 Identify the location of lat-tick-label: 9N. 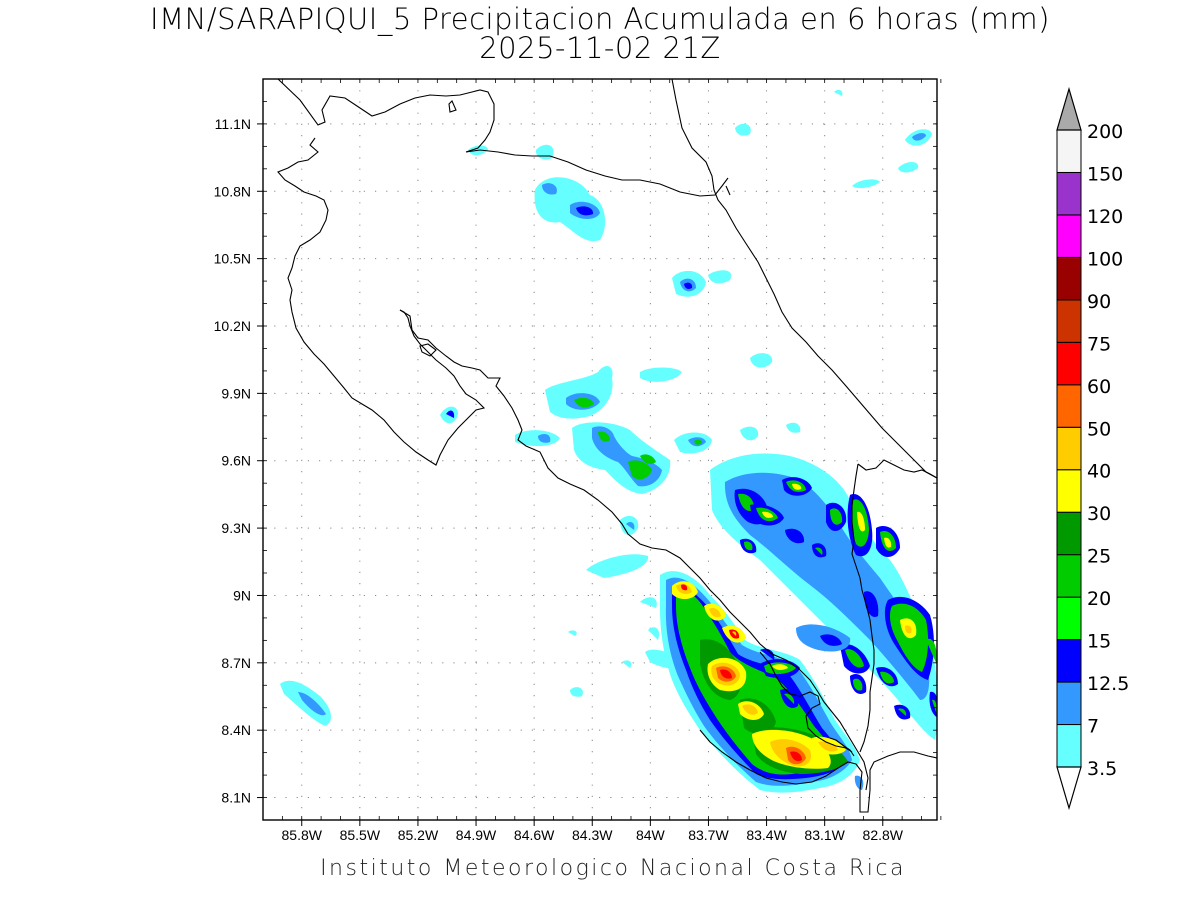
(242, 595).